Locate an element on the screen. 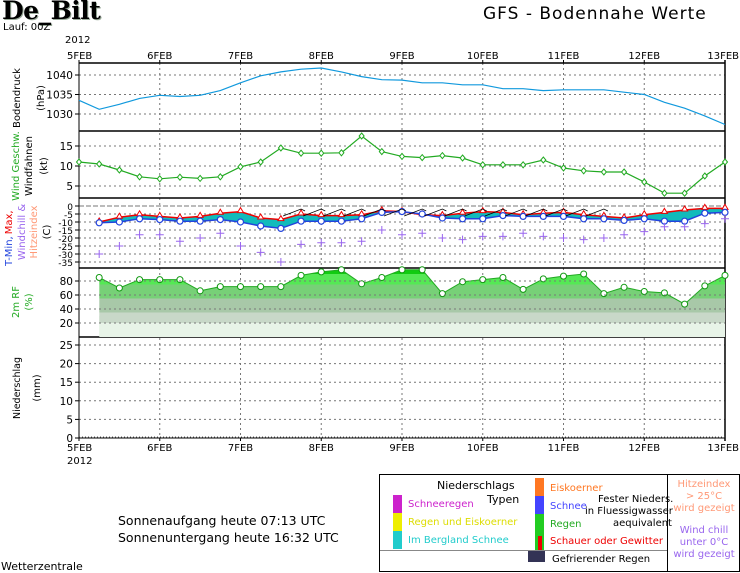 This screenshot has width=740, height=573. x-tick-label-bottom: 9FEB is located at coordinates (401, 448).